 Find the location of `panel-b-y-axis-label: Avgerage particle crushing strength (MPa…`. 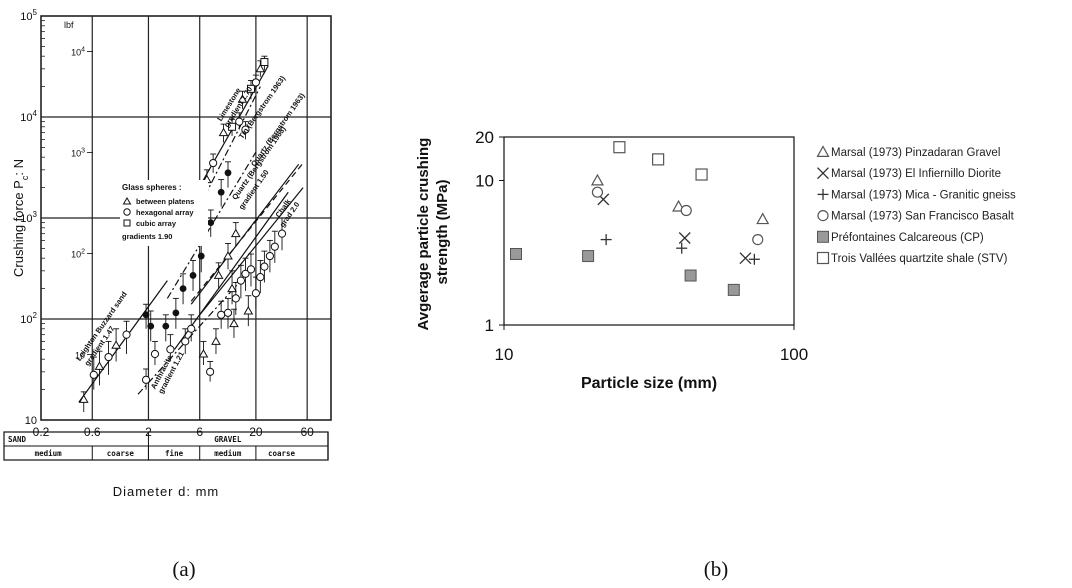

panel-b-y-axis-label: Avgerage particle crushing strength (MPa… is located at coordinates (433, 231).